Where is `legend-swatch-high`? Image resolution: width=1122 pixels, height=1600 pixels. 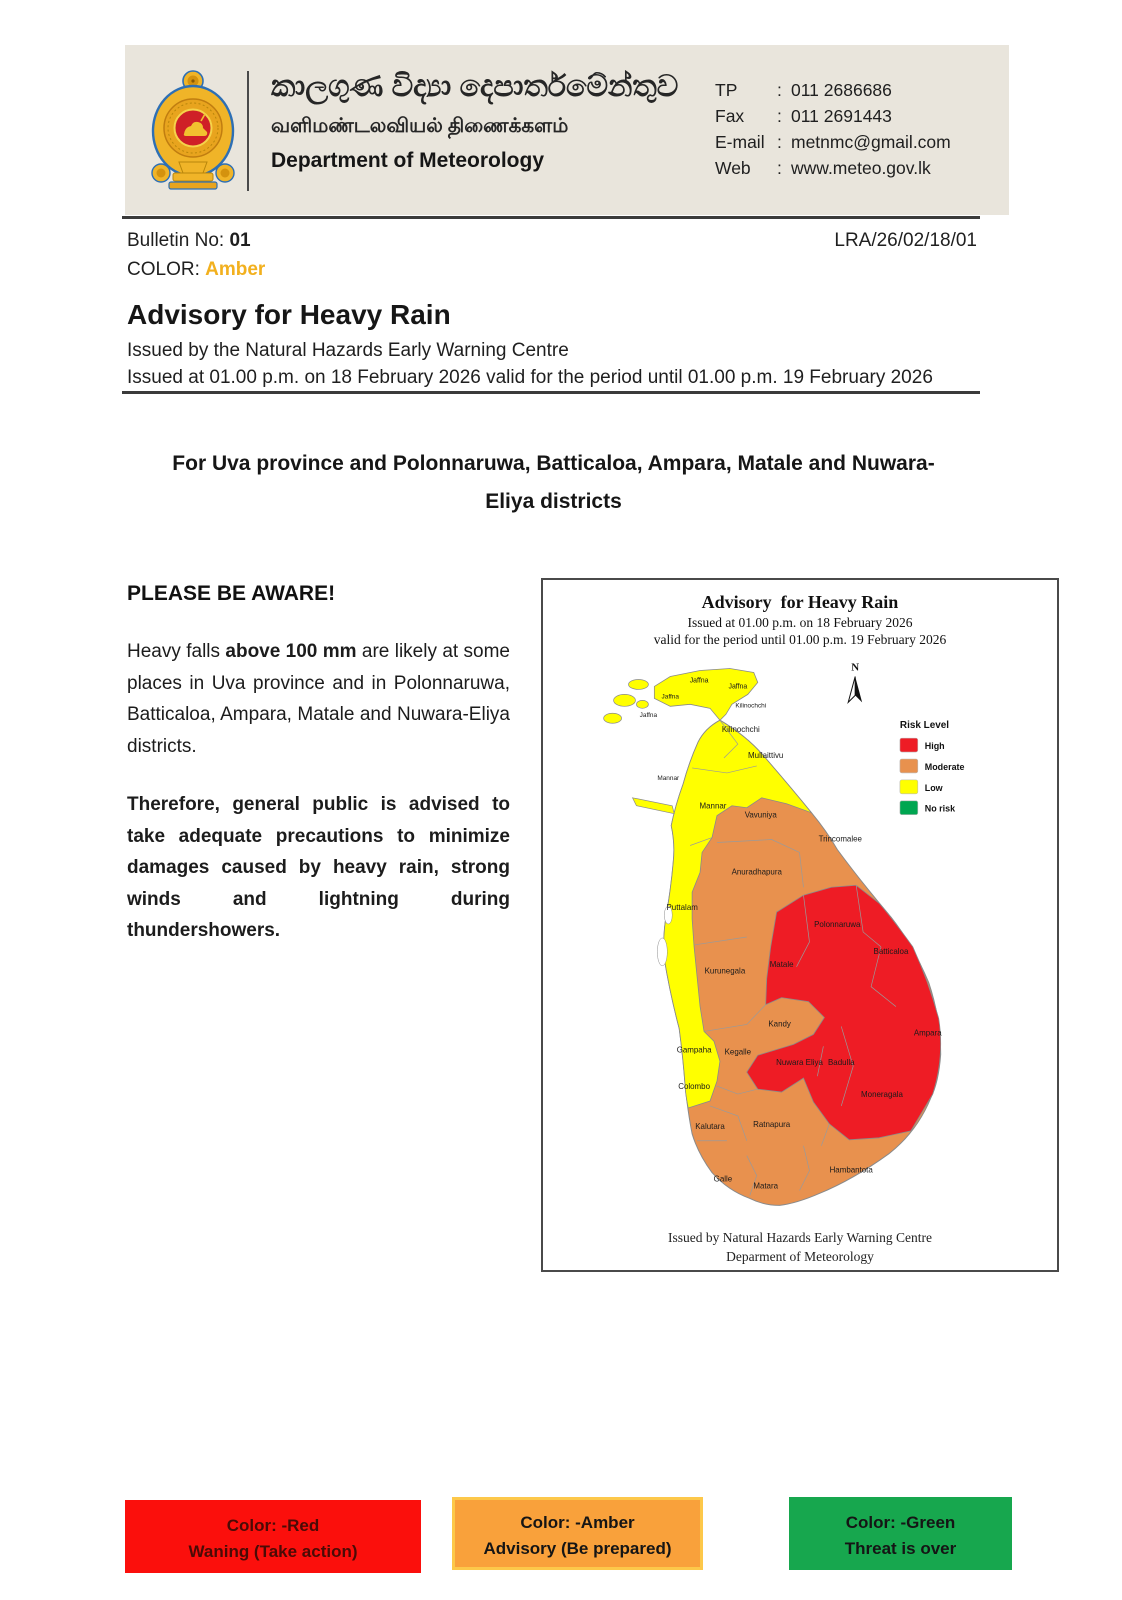 legend-swatch-high is located at coordinates (909, 745).